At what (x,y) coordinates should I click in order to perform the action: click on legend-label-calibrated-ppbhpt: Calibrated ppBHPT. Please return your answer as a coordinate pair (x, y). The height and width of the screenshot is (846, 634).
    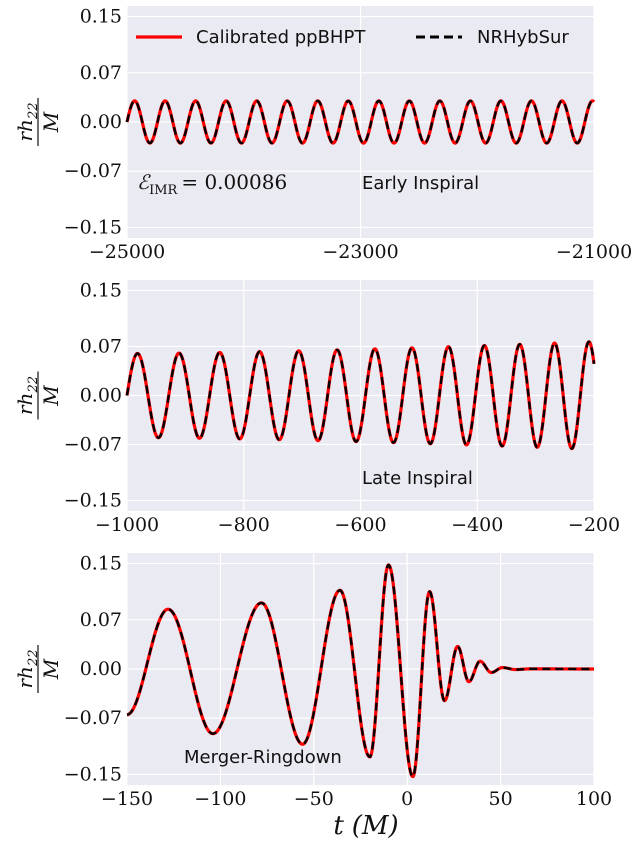
    Looking at the image, I should click on (281, 37).